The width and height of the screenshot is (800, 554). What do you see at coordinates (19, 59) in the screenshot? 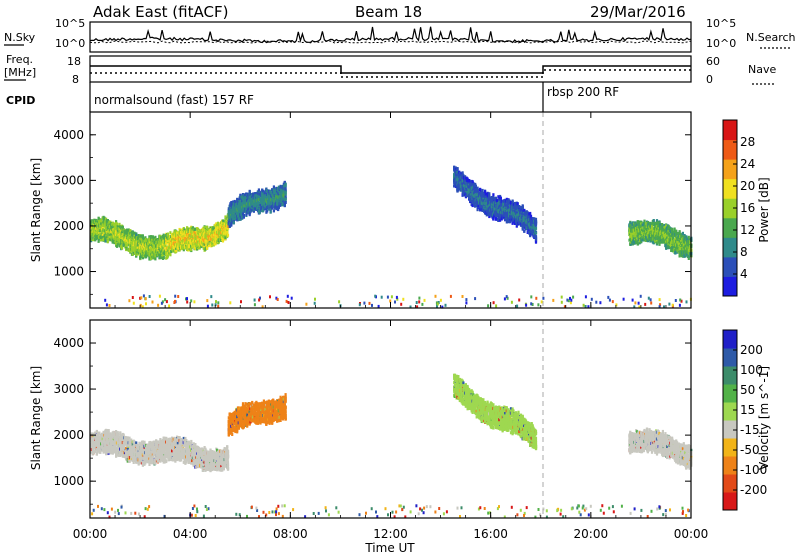
I see `frequency-label-line1: Freq.` at bounding box center [19, 59].